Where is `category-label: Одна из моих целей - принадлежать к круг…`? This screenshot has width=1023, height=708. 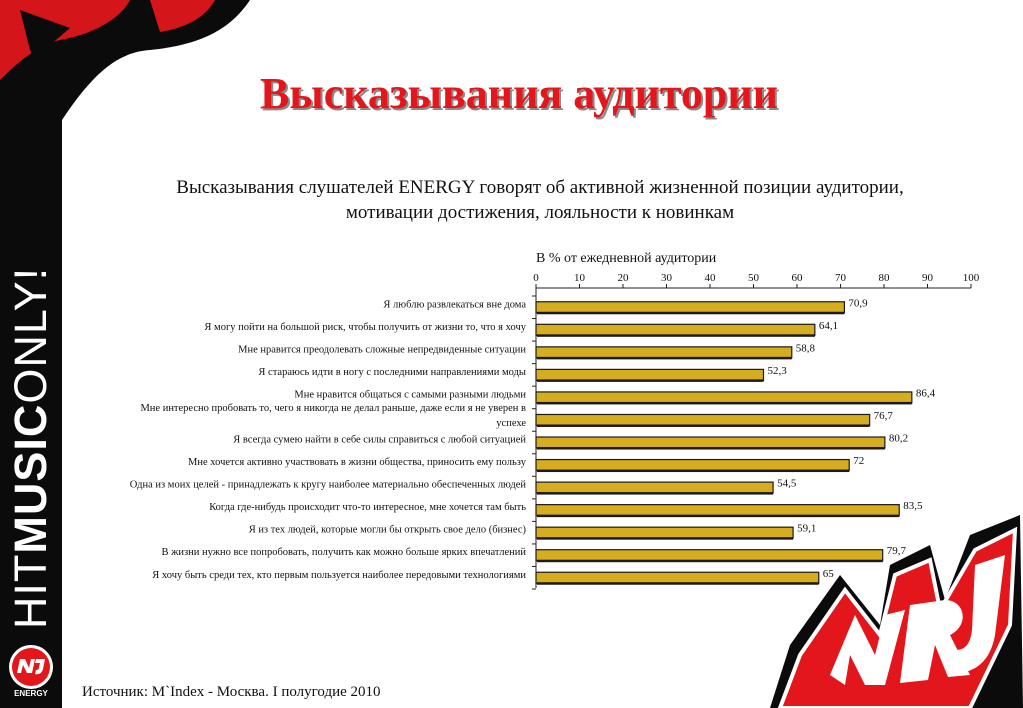
category-label: Одна из моих целей - принадлежать к круг… is located at coordinates (328, 485).